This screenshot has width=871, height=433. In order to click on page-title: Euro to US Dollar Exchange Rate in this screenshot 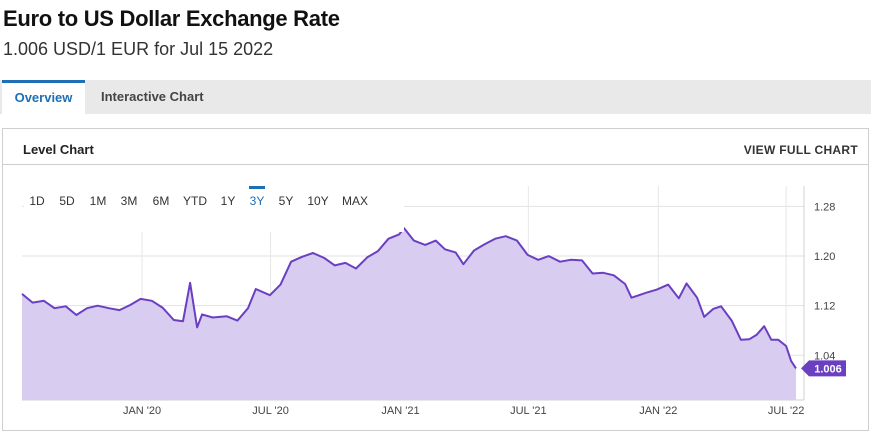, I will do `click(171, 18)`.